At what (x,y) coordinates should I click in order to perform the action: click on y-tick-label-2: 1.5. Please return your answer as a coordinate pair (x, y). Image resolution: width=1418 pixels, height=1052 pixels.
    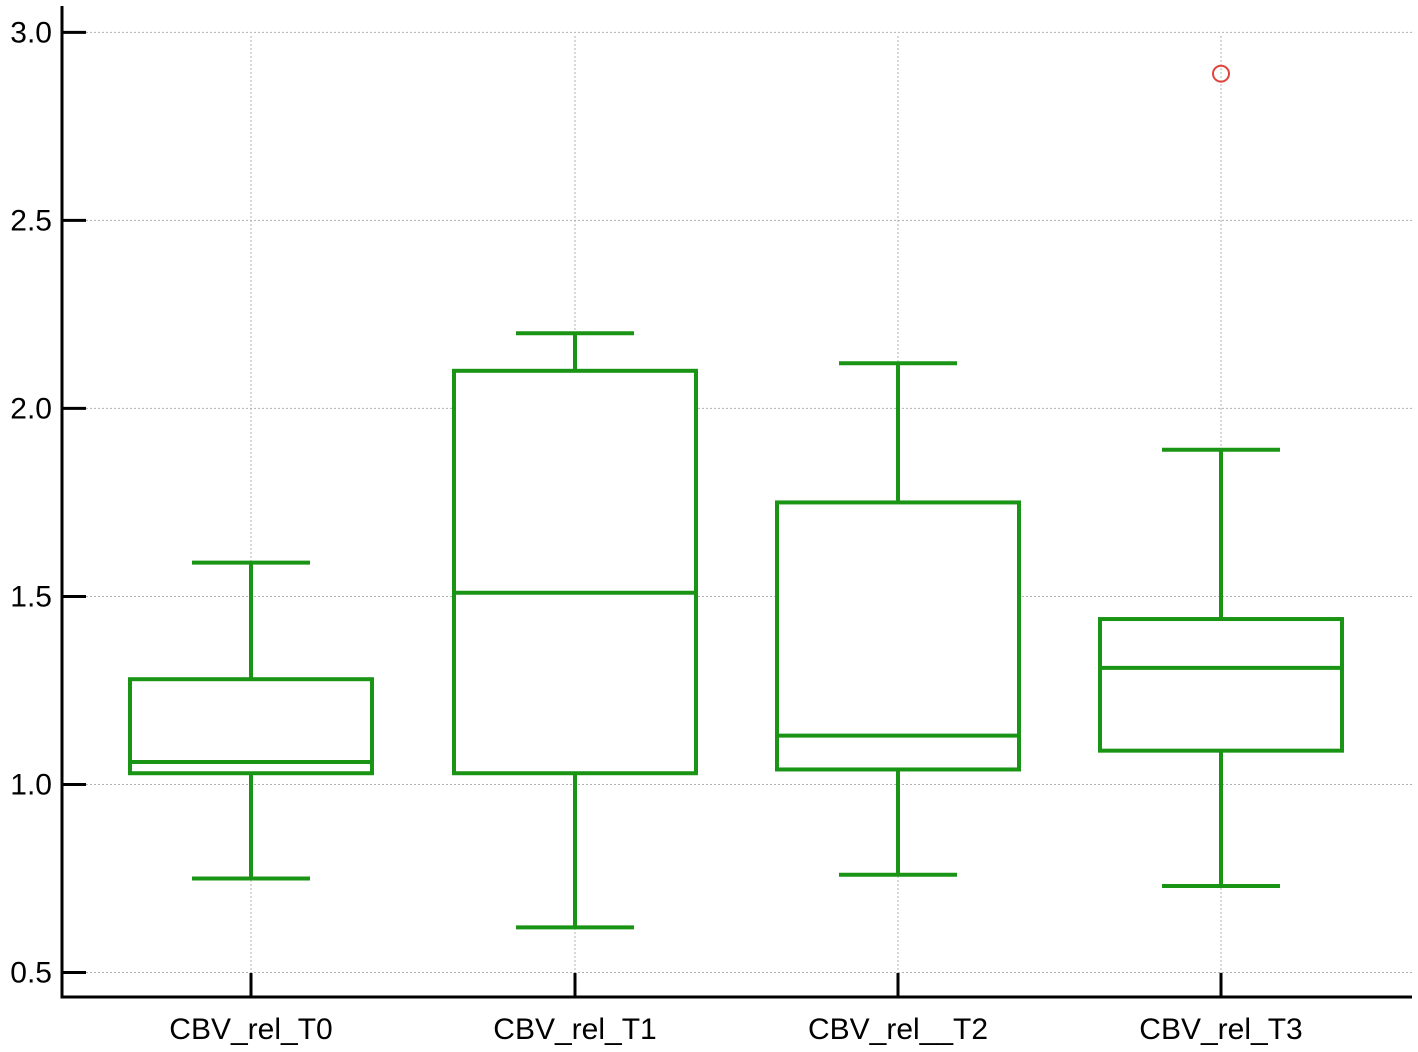
    Looking at the image, I should click on (31, 596).